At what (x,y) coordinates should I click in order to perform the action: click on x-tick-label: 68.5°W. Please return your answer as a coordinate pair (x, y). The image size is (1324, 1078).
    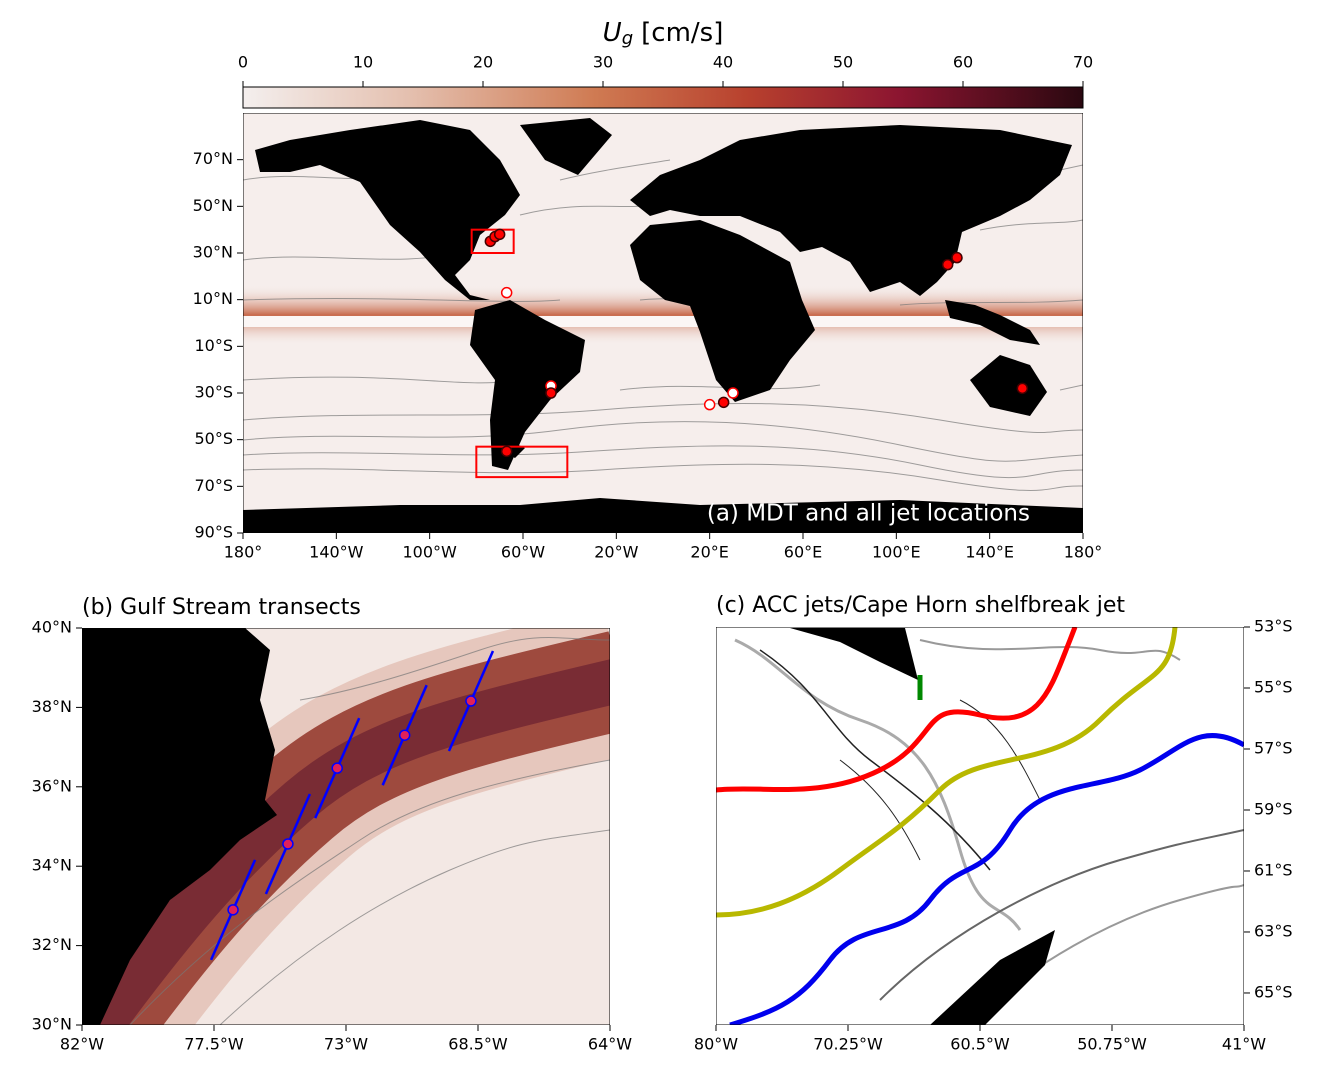
    Looking at the image, I should click on (478, 1044).